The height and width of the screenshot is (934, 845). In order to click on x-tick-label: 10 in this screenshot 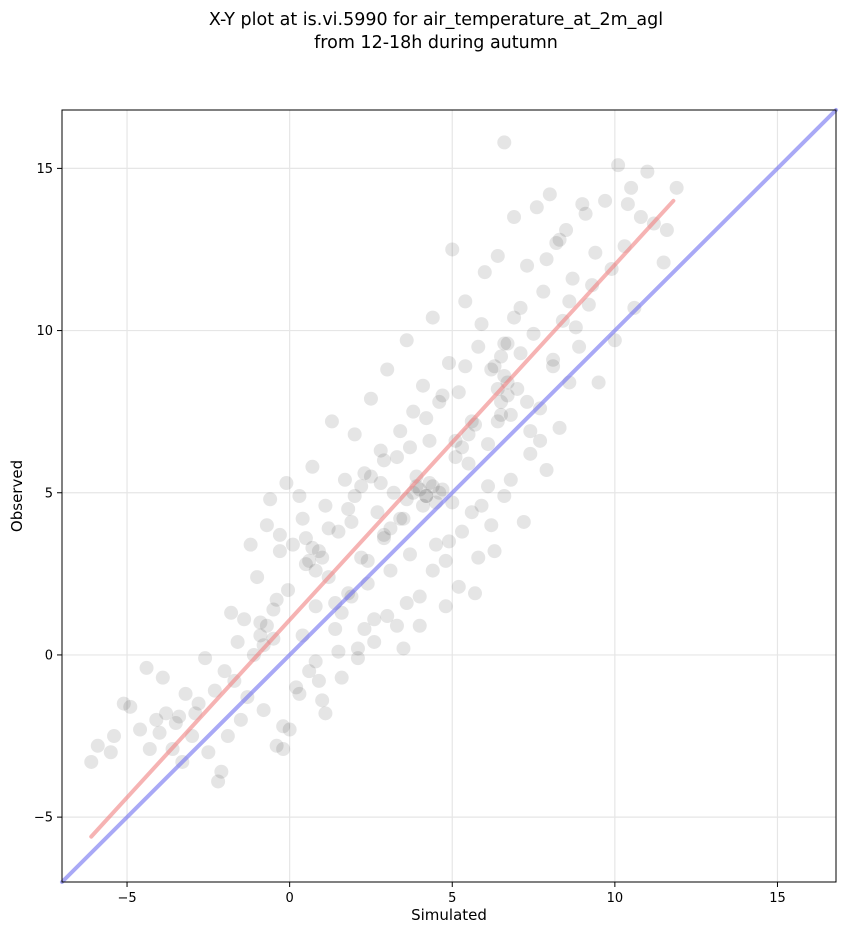, I will do `click(615, 898)`.